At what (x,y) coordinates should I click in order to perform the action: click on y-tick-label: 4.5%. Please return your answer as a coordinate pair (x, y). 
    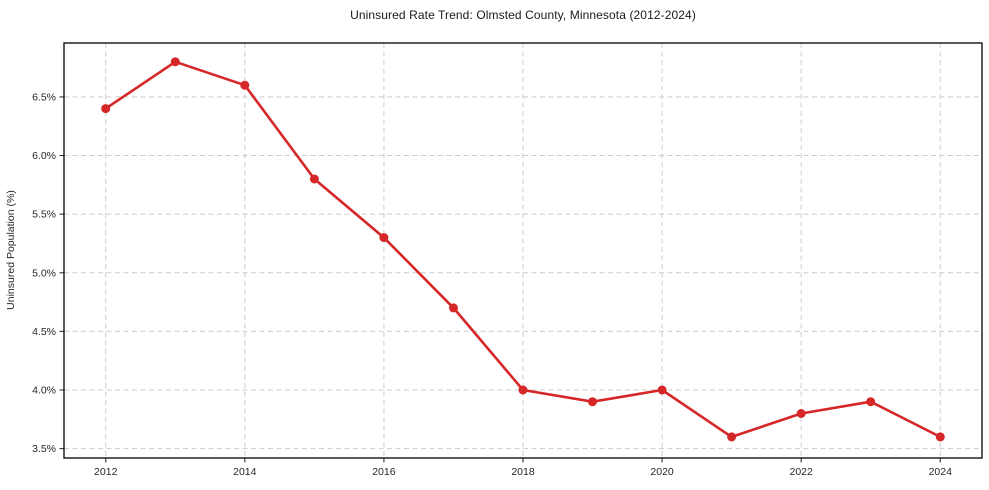
    Looking at the image, I should click on (44, 332).